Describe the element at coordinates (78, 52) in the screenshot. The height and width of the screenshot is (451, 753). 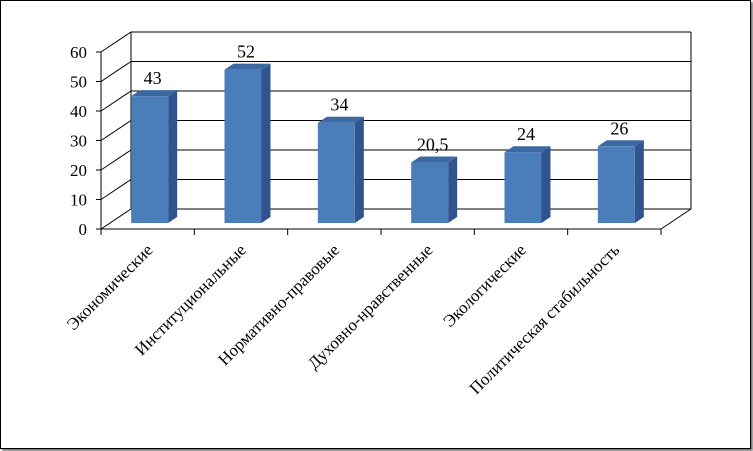
I see `y-tick-label: 60` at that location.